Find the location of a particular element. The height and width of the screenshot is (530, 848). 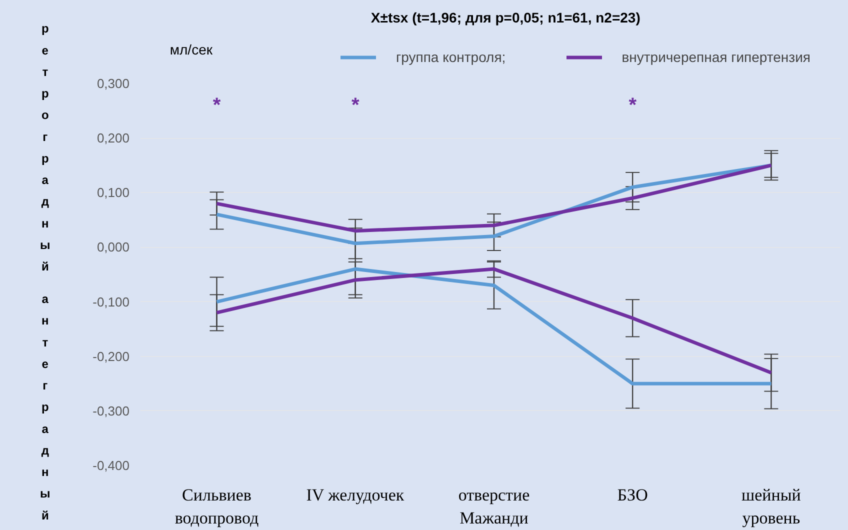

y-tick-label: -0,400 is located at coordinates (111, 465).